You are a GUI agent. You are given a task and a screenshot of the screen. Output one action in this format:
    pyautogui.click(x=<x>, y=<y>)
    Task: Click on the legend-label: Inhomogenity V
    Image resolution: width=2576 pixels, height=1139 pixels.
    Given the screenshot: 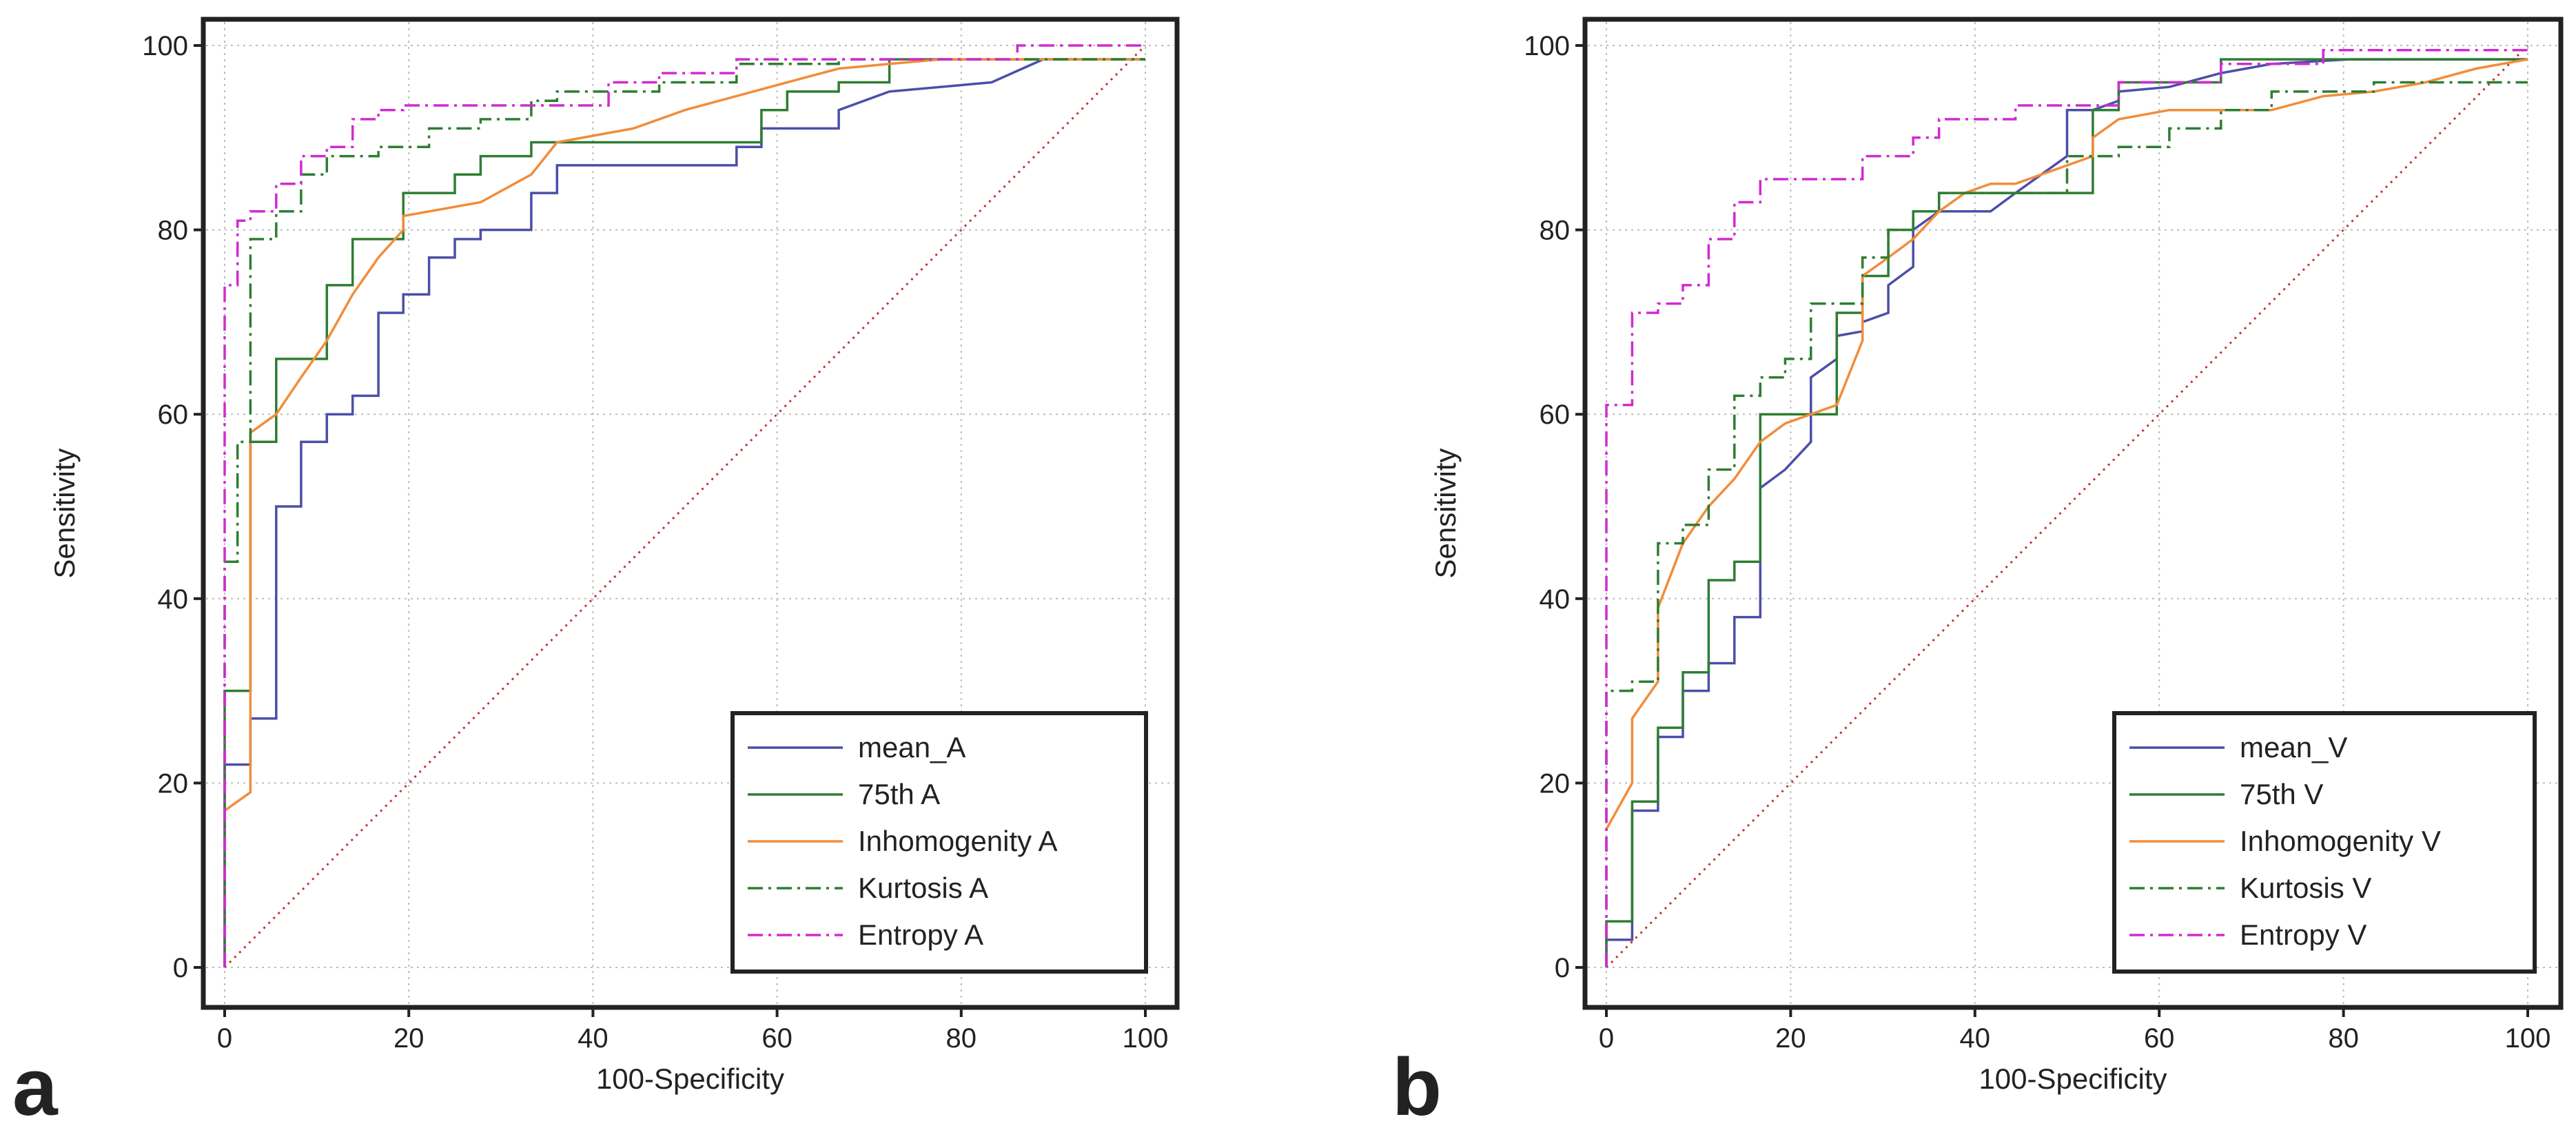 What is the action you would take?
    pyautogui.click(x=2340, y=841)
    